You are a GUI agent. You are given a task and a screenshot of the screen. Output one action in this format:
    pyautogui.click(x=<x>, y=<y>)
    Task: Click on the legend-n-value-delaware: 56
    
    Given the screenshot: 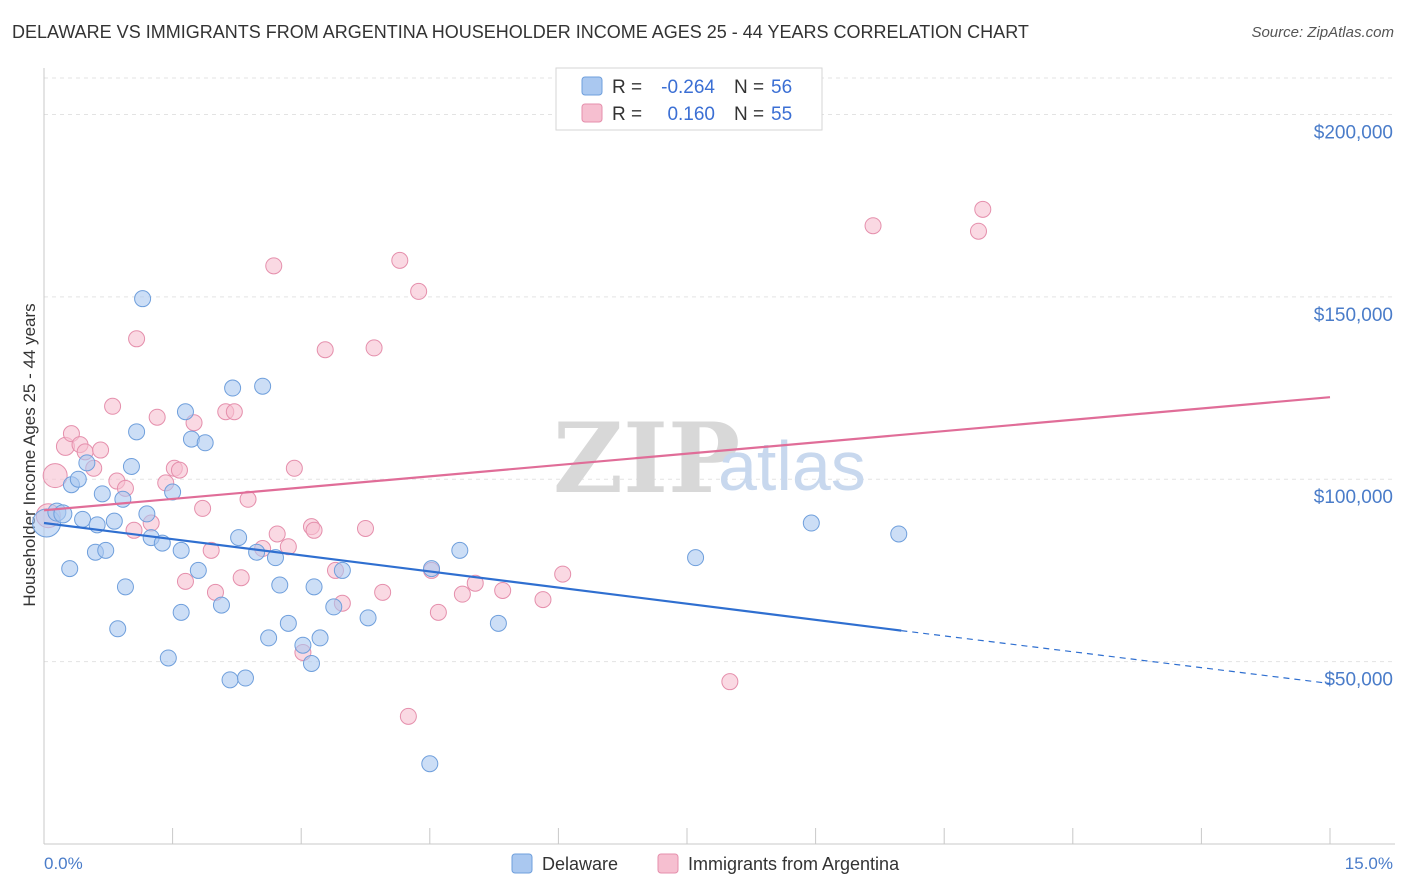 What is the action you would take?
    pyautogui.click(x=781, y=87)
    